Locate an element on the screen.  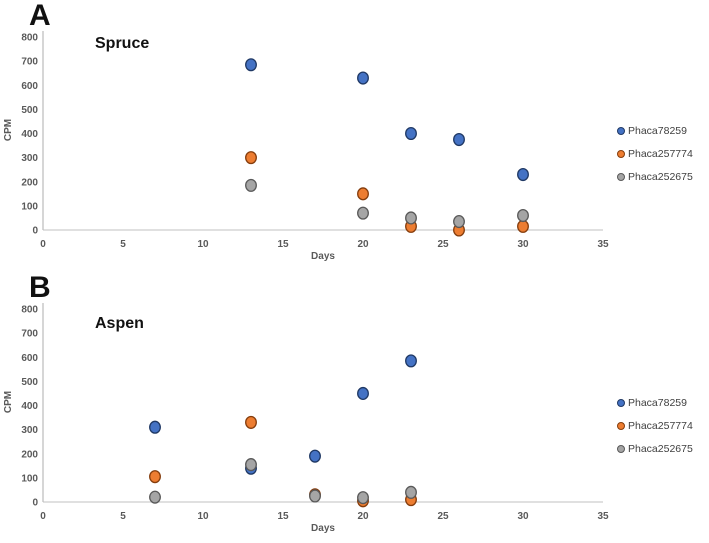
legend-aspen: Phaca78259 Phaca257774 Phaca252675 is located at coordinates (663, 425).